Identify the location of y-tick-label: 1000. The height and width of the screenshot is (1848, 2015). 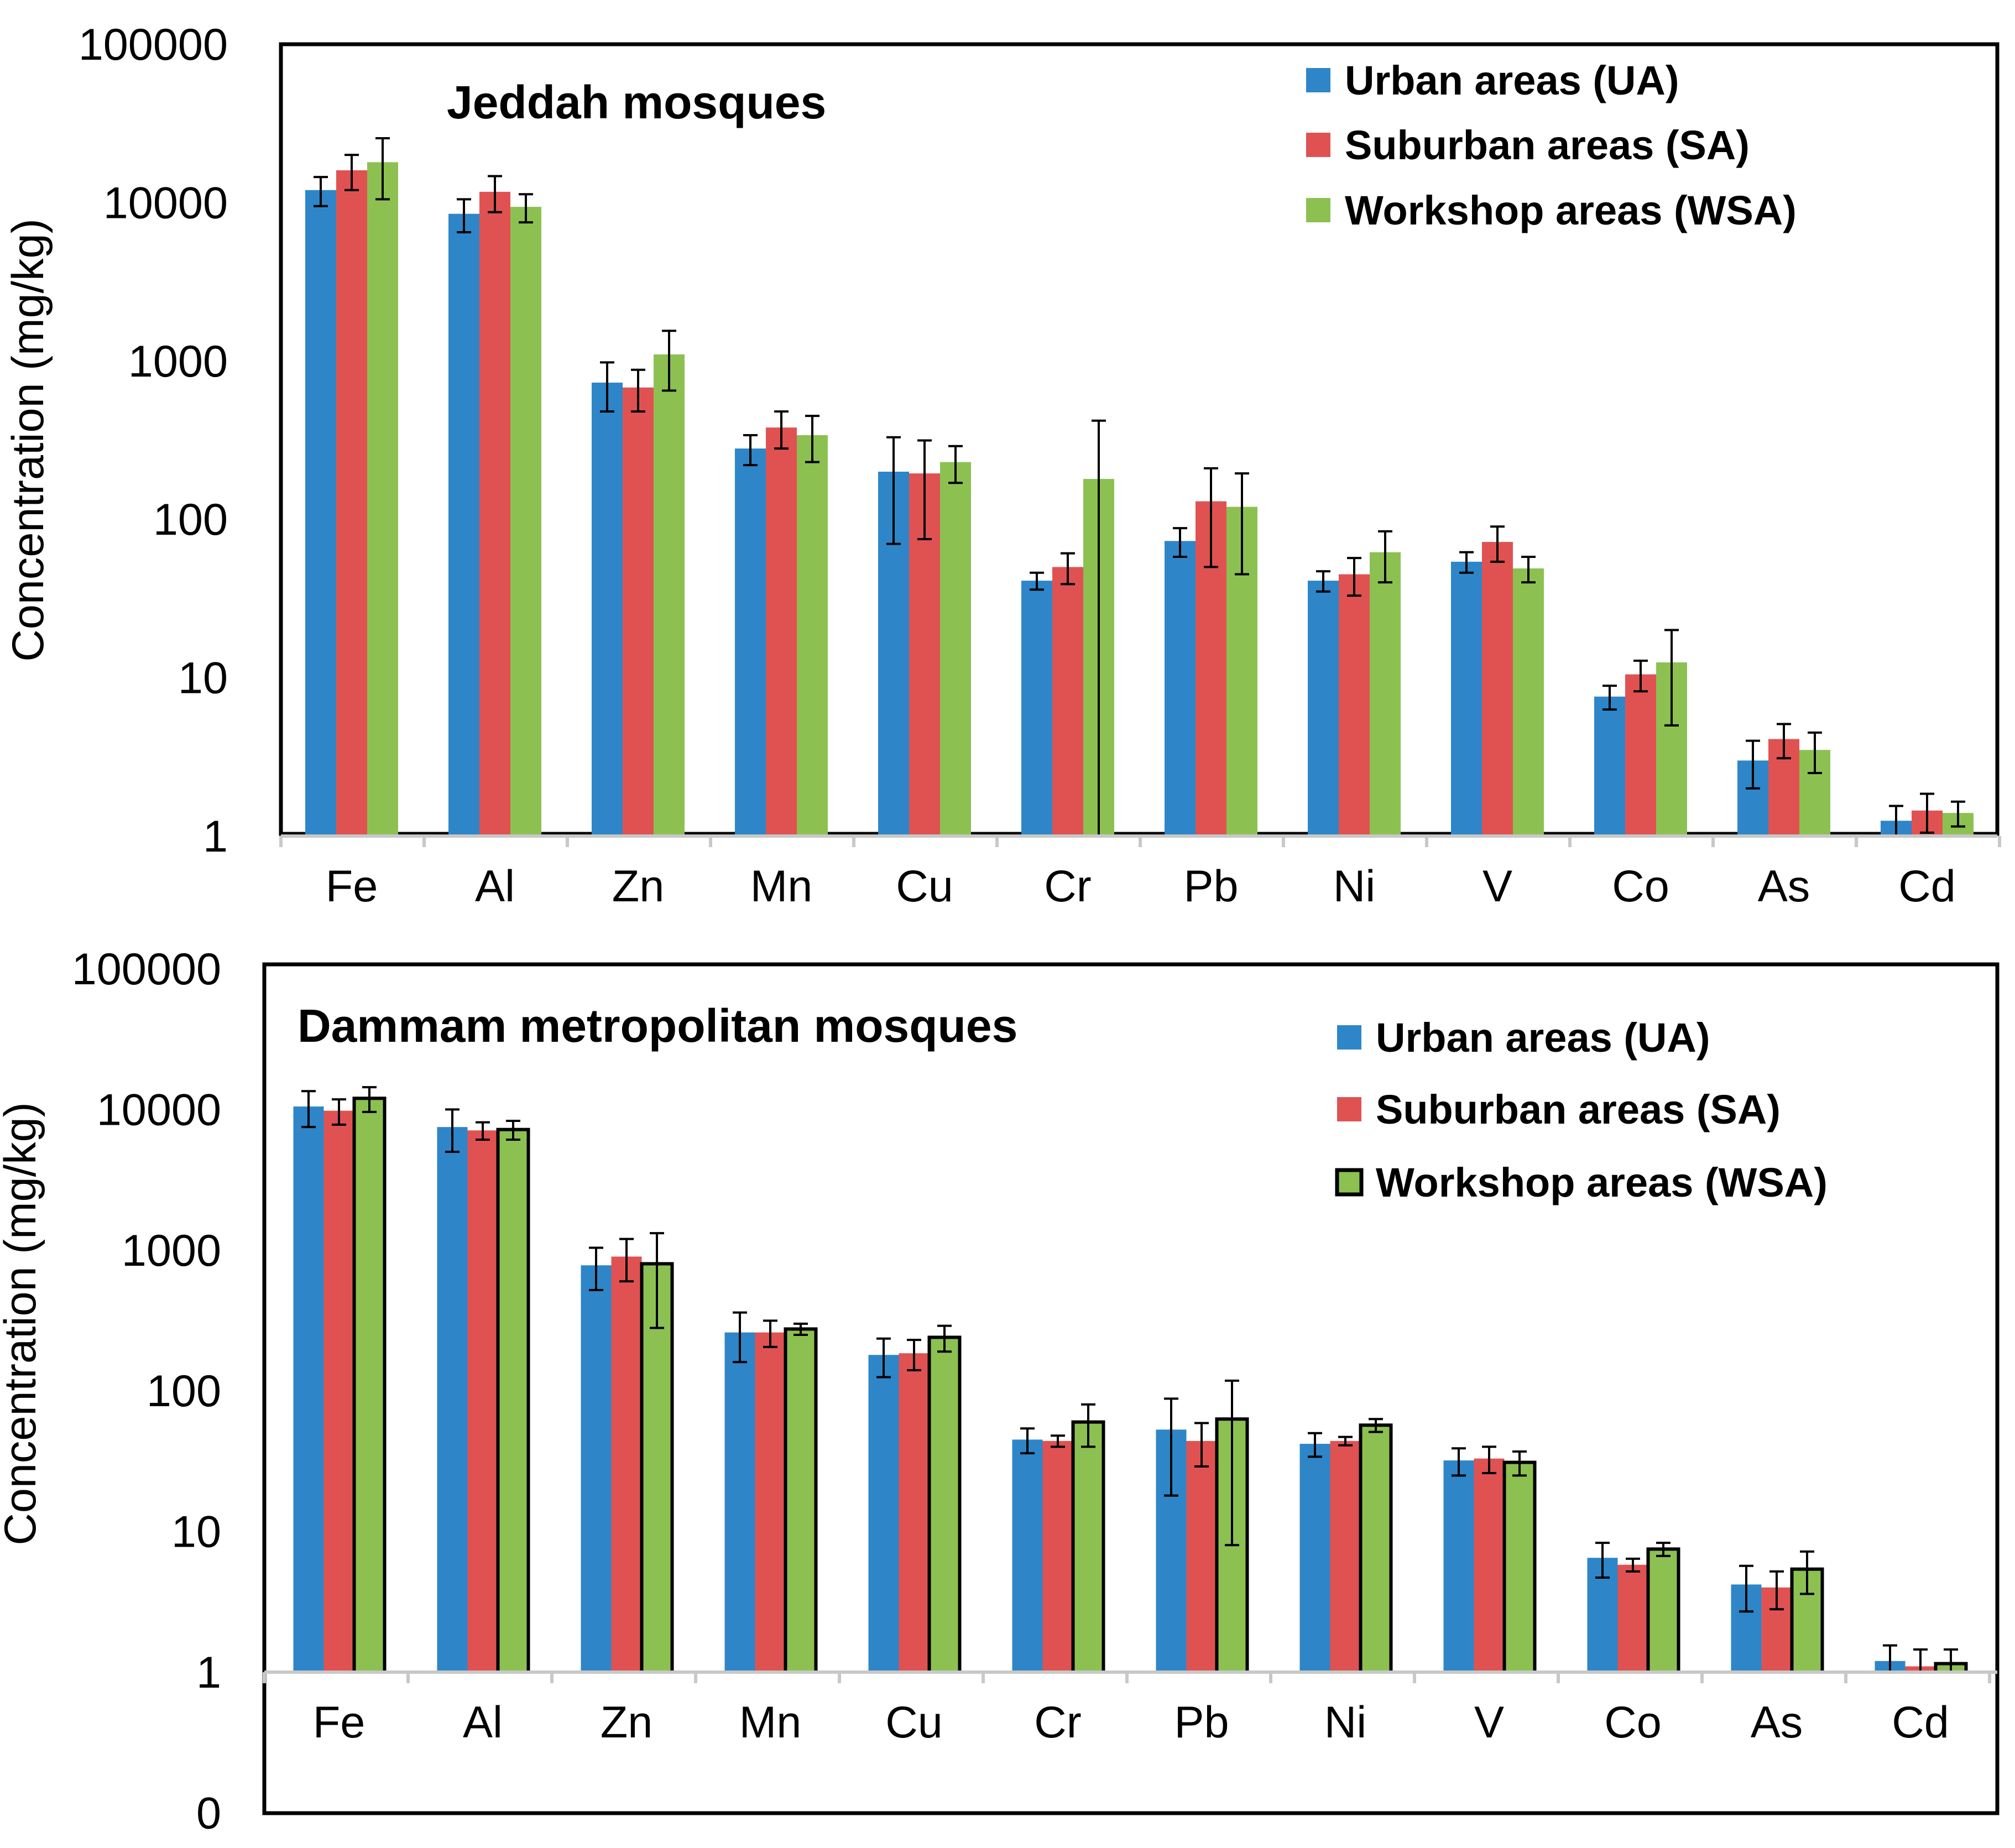
(171, 1251).